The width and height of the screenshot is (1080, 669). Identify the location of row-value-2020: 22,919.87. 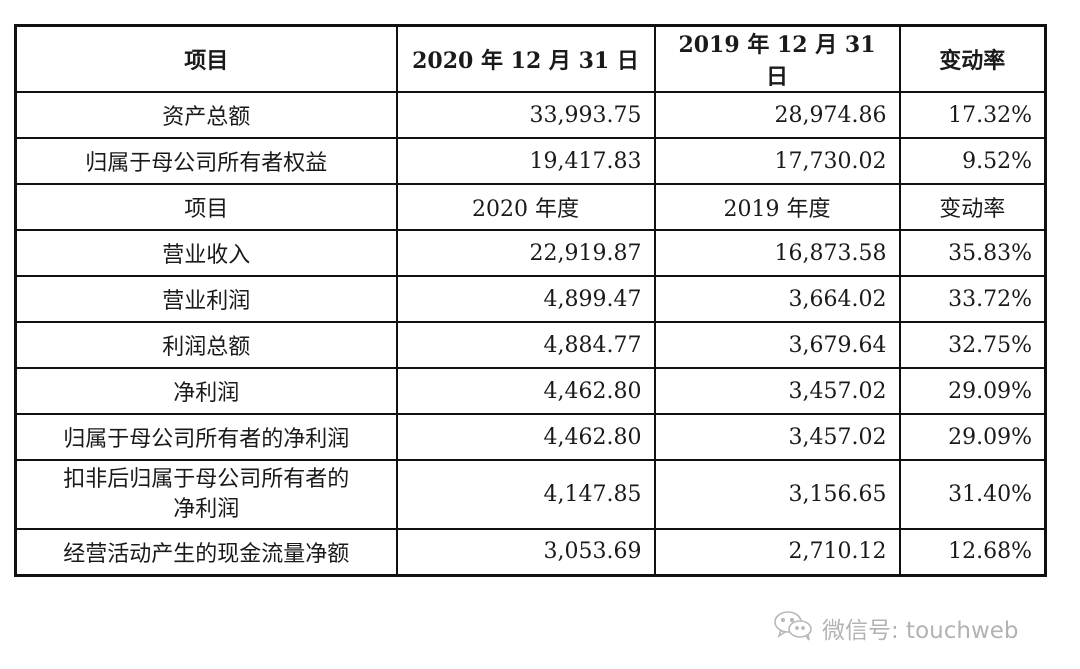
(525, 253).